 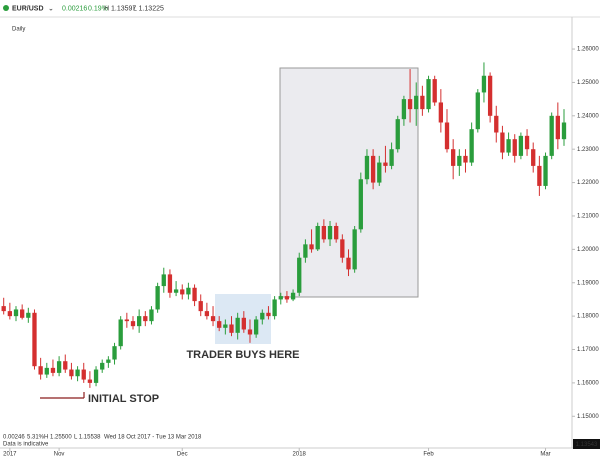 What do you see at coordinates (588, 50) in the screenshot?
I see `y-tick-label: 1.26000` at bounding box center [588, 50].